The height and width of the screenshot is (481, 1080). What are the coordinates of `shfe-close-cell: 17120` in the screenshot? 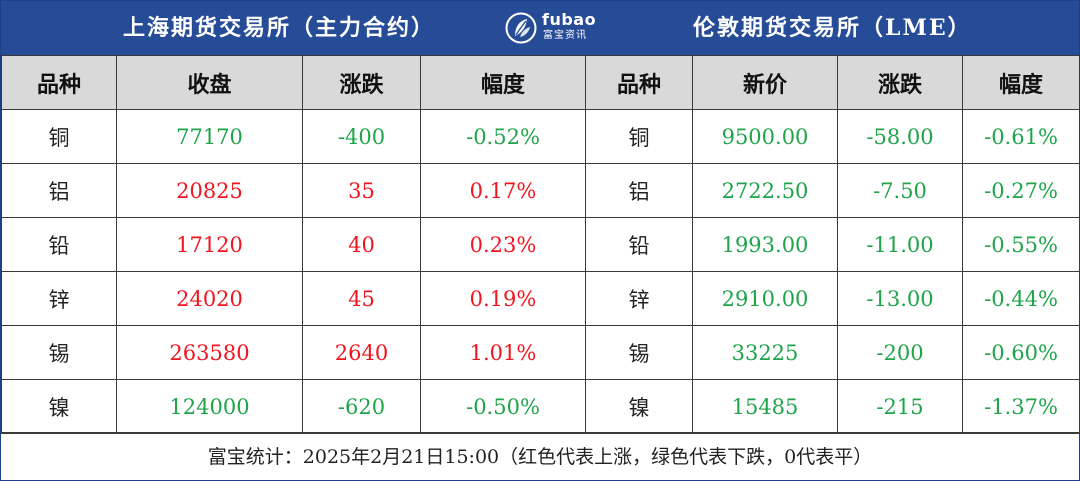 It's located at (209, 244).